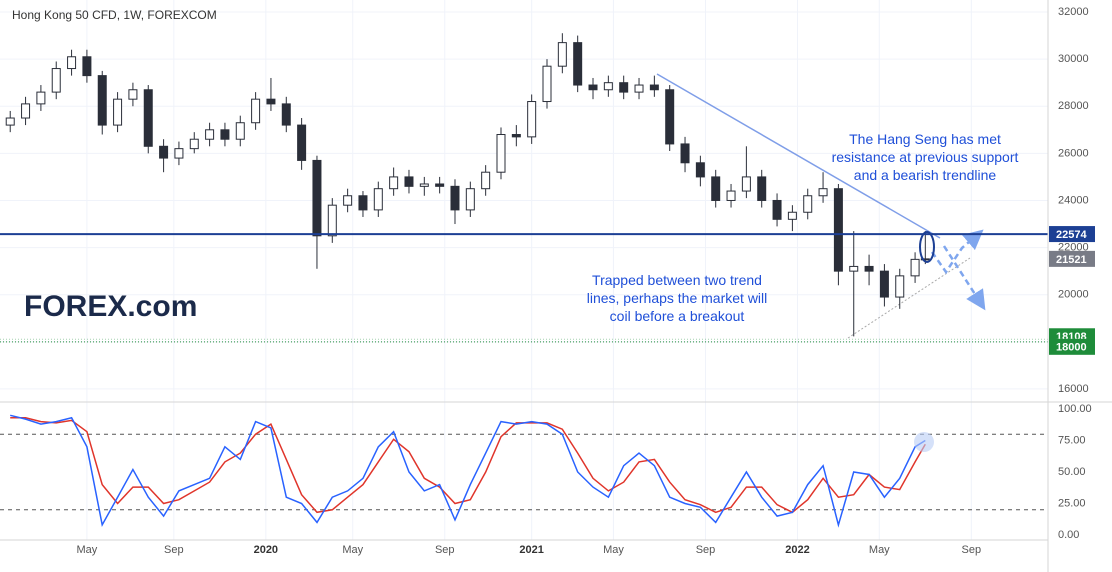 This screenshot has width=1112, height=572. Describe the element at coordinates (925, 139) in the screenshot. I see `annotation-line: The Hang Seng has met` at that location.